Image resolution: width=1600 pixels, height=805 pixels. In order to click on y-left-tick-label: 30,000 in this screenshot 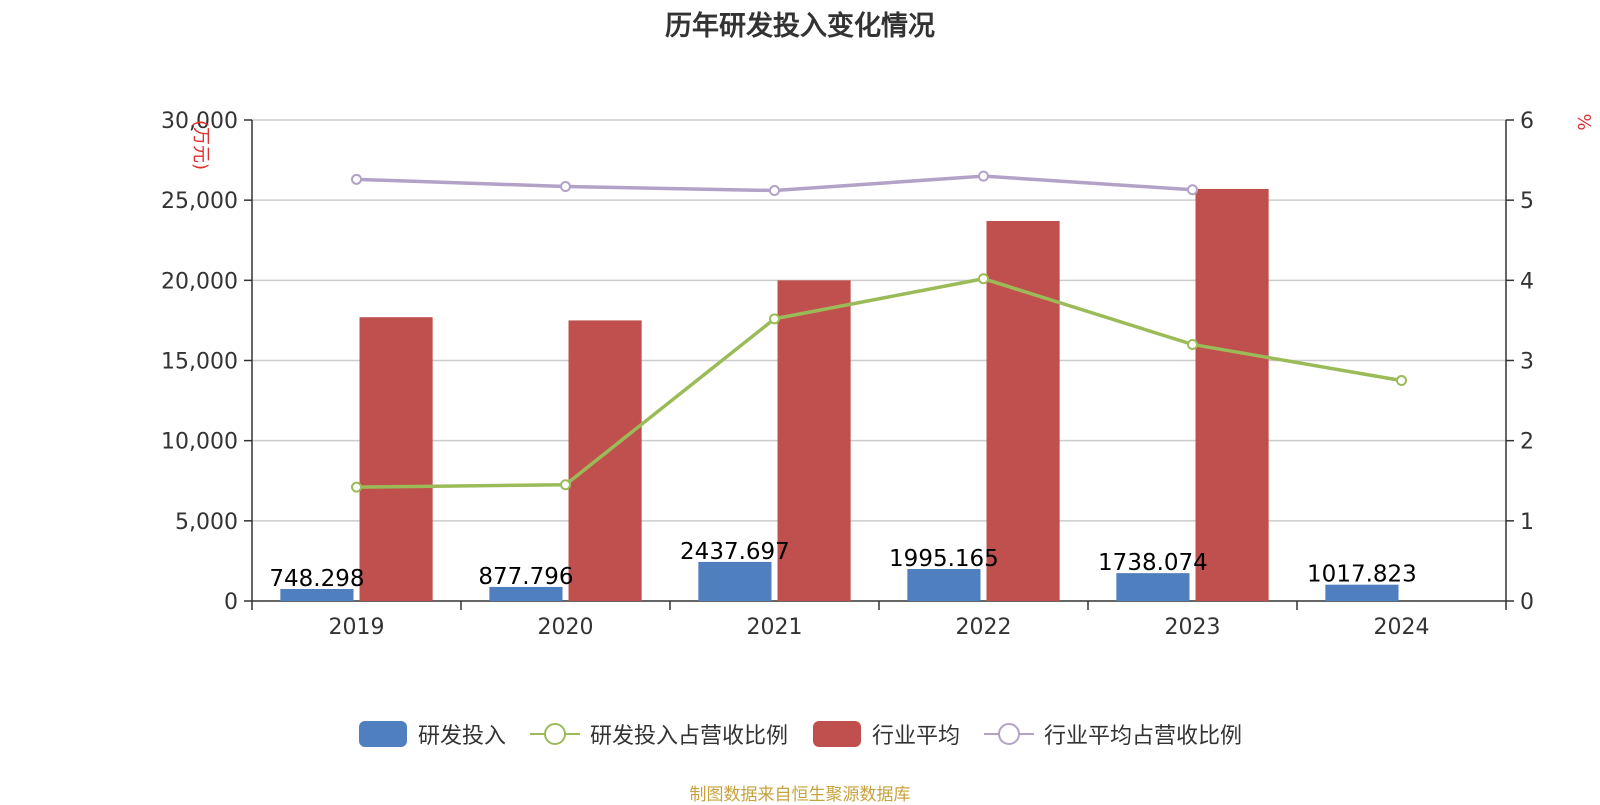, I will do `click(199, 121)`.